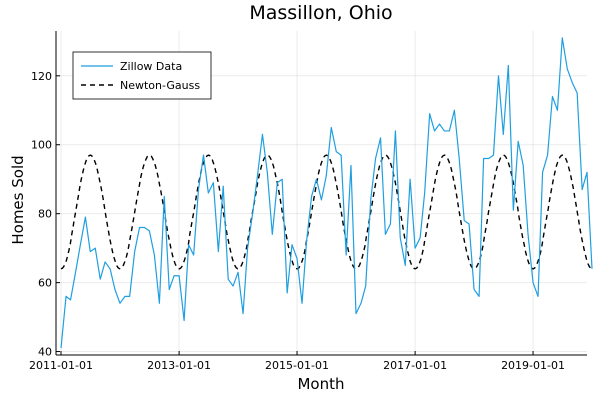 This screenshot has width=600, height=400. Describe the element at coordinates (533, 365) in the screenshot. I see `x-tick-label: 2019-01-01` at that location.